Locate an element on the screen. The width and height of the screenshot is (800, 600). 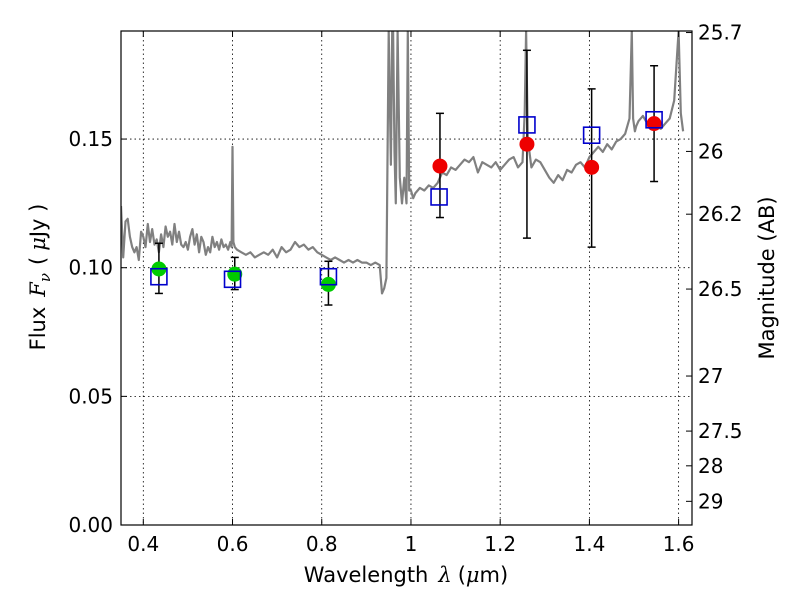
x-tick-label: 0.6 is located at coordinates (233, 544).